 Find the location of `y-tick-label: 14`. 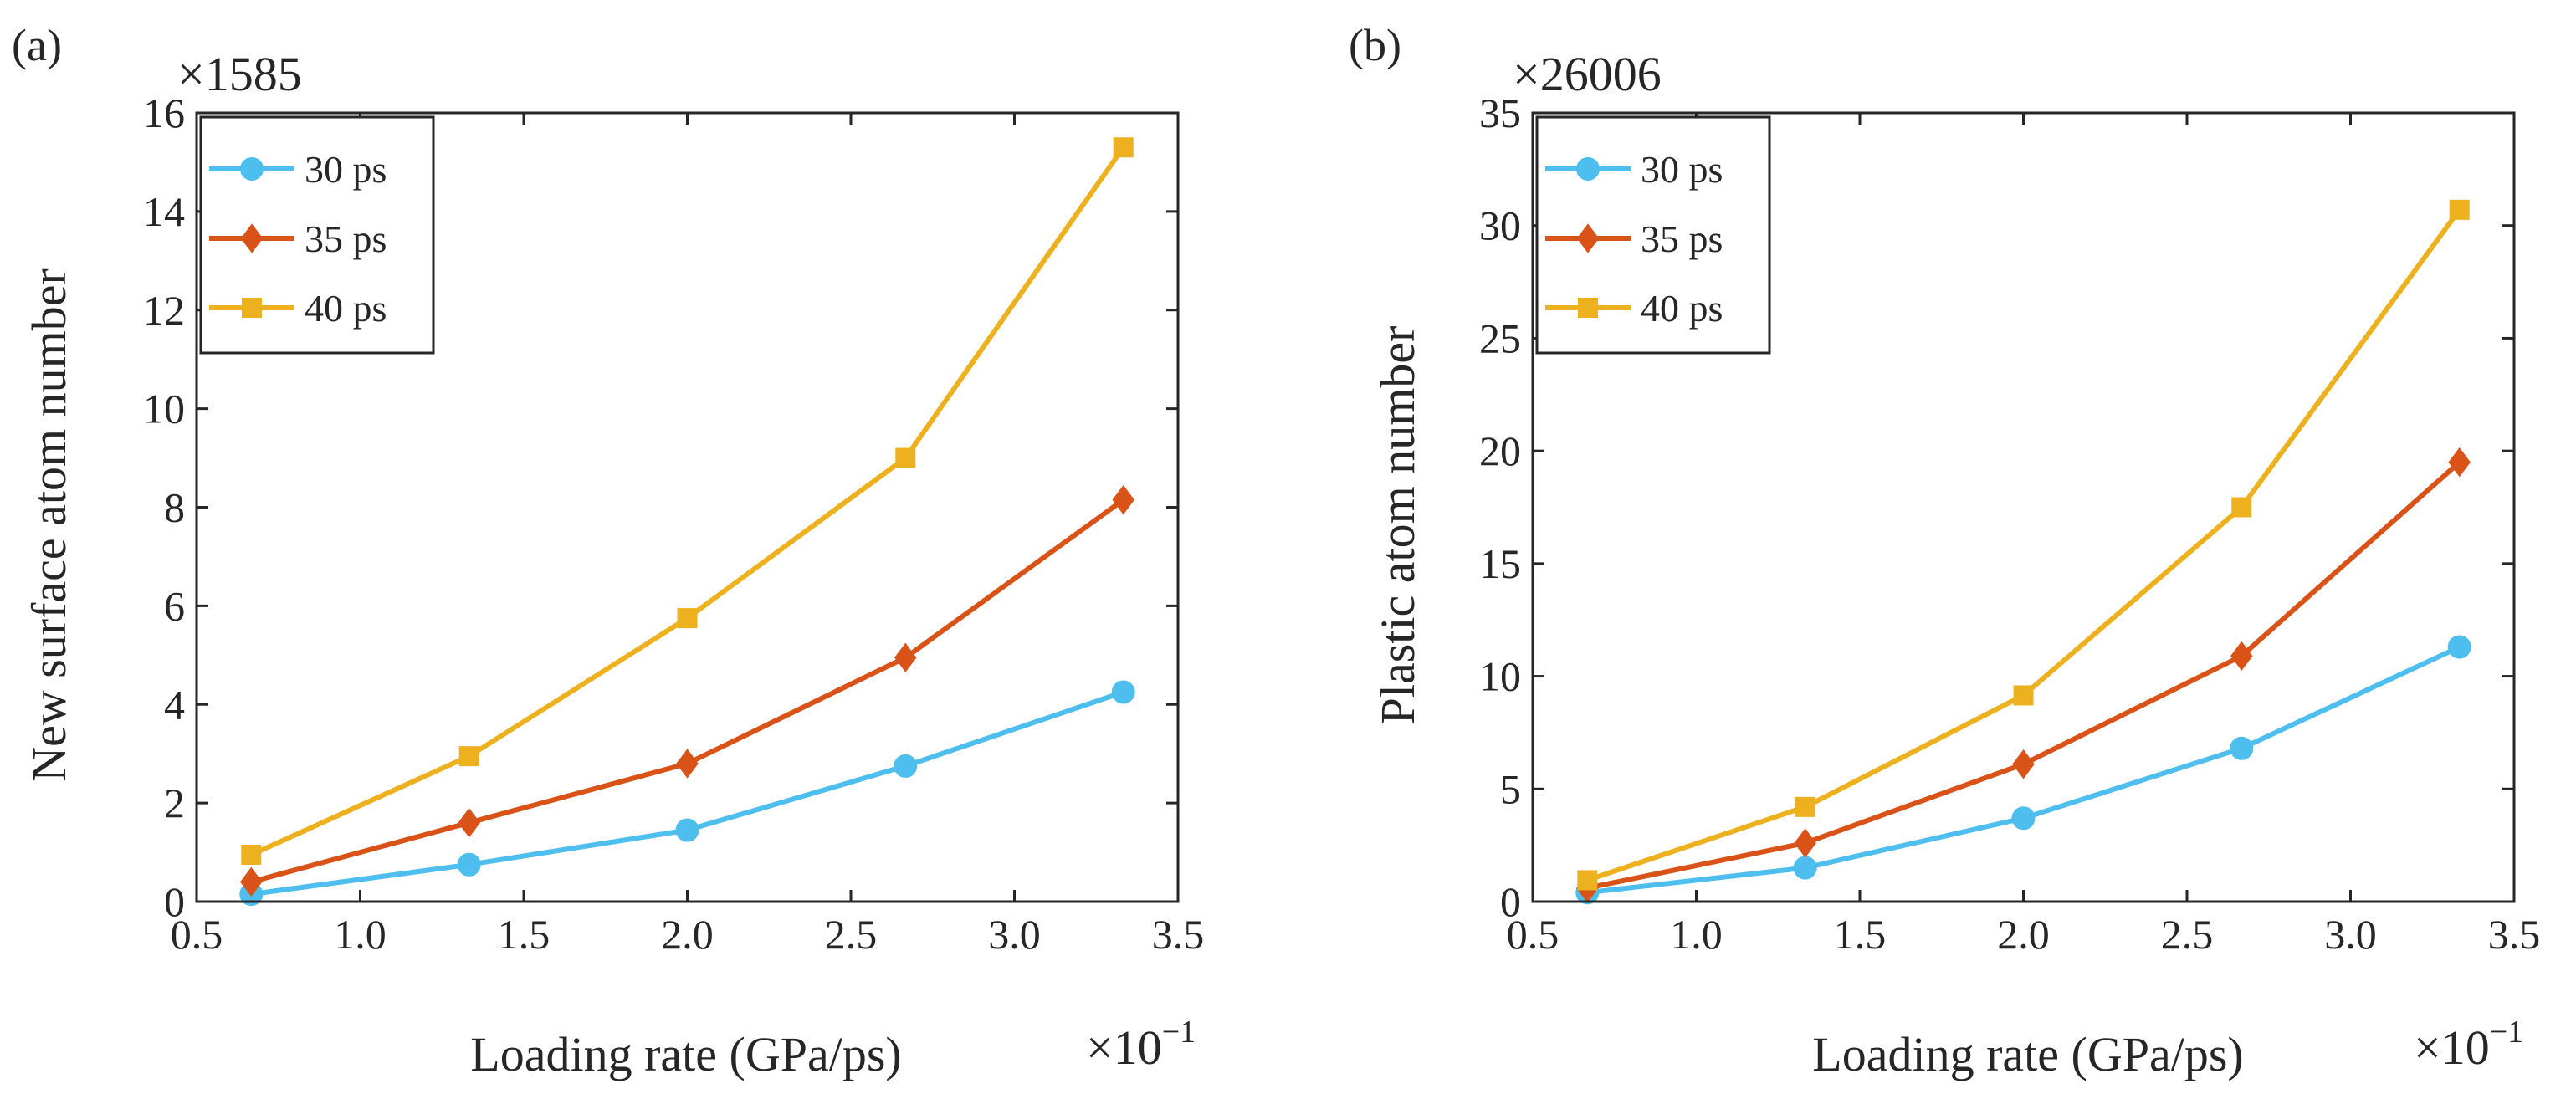

y-tick-label: 14 is located at coordinates (164, 211).